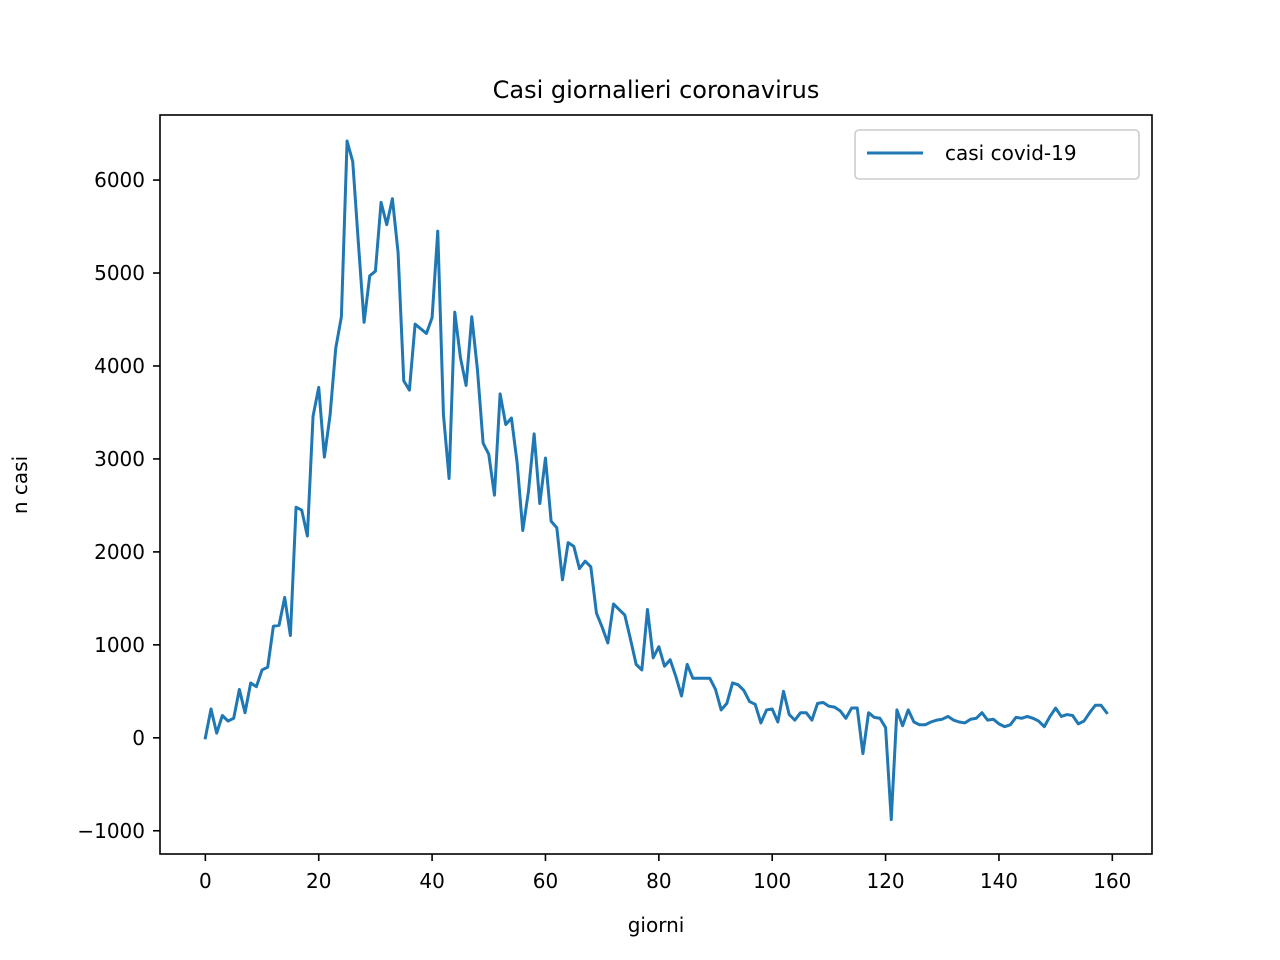 The image size is (1280, 960). Describe the element at coordinates (431, 881) in the screenshot. I see `x-tick-label: 40` at that location.